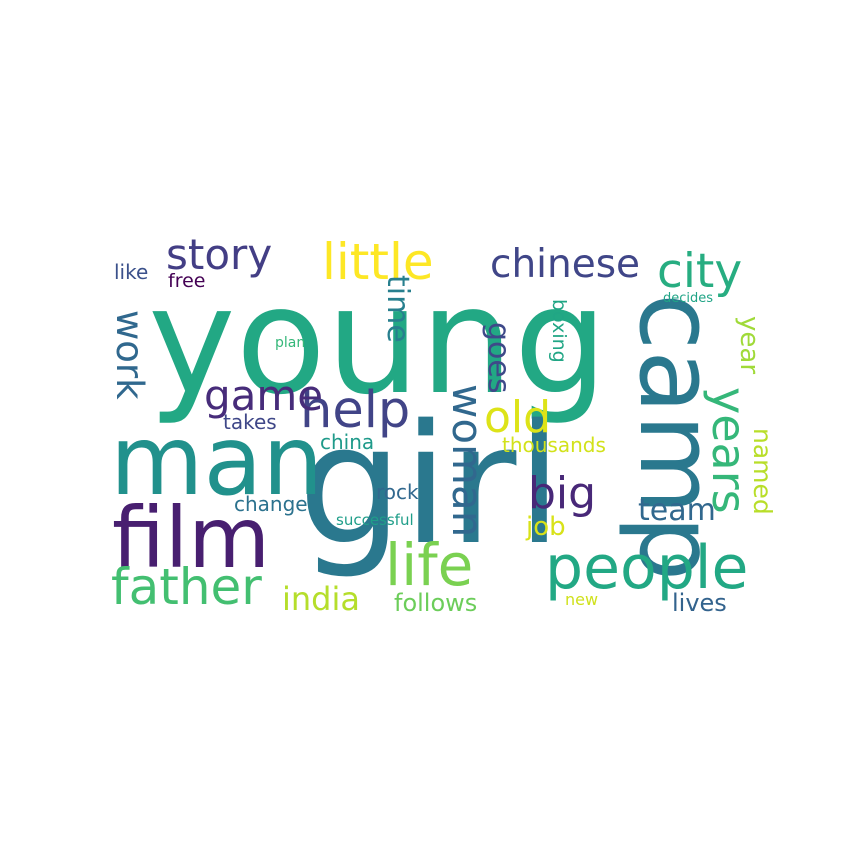 This screenshot has width=864, height=864. What do you see at coordinates (430, 485) in the screenshot?
I see `word-girl: girl` at bounding box center [430, 485].